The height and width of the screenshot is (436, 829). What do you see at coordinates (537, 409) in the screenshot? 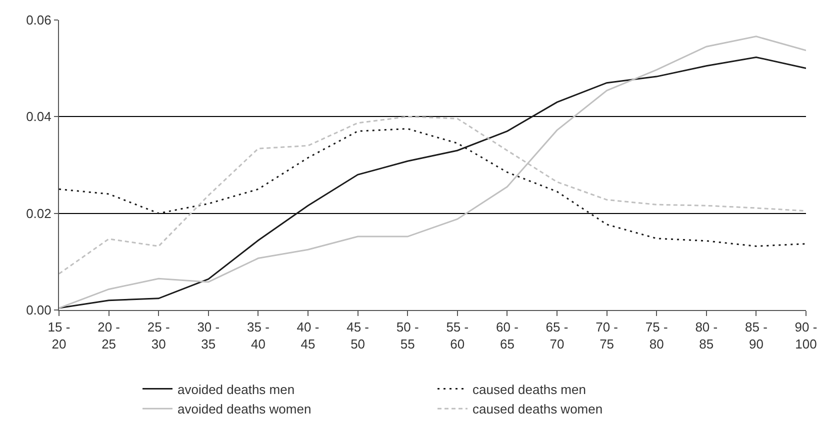
I see `legend-label: caused deaths women` at bounding box center [537, 409].